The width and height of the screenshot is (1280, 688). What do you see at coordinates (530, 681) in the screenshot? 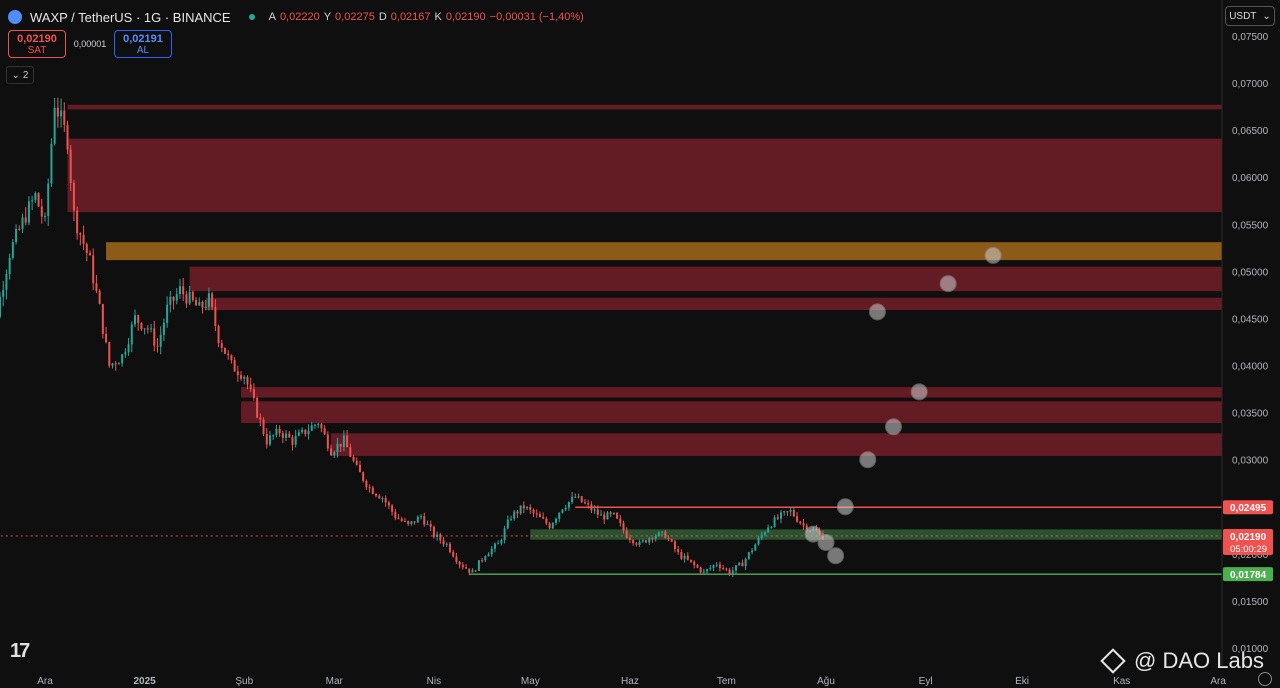
I see `x-tick-label: May` at bounding box center [530, 681].